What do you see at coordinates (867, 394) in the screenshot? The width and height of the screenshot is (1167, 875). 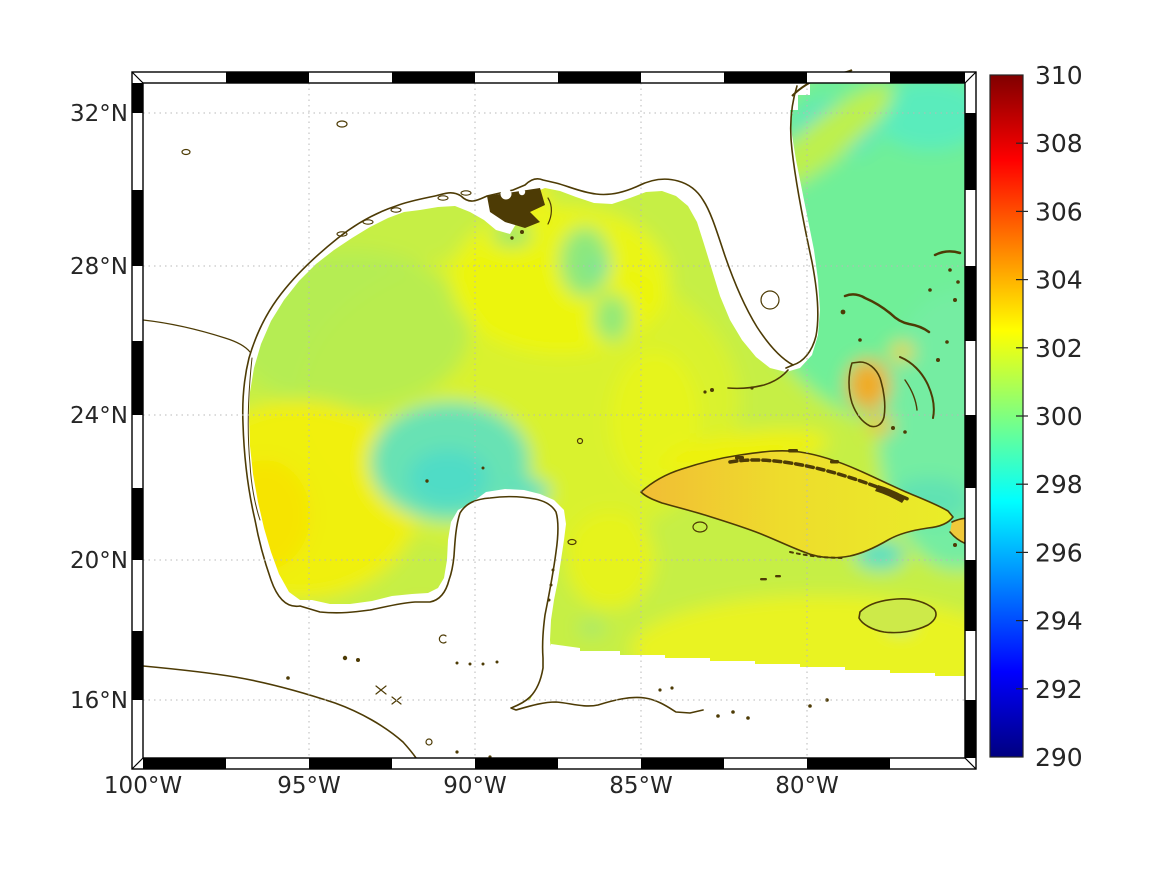 I see `andros-island` at bounding box center [867, 394].